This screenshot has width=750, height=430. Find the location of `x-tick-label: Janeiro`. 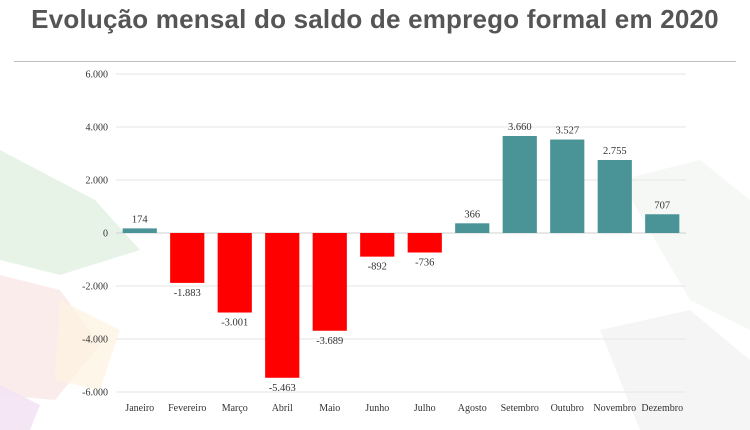

x-tick-label: Janeiro is located at coordinates (139, 408).